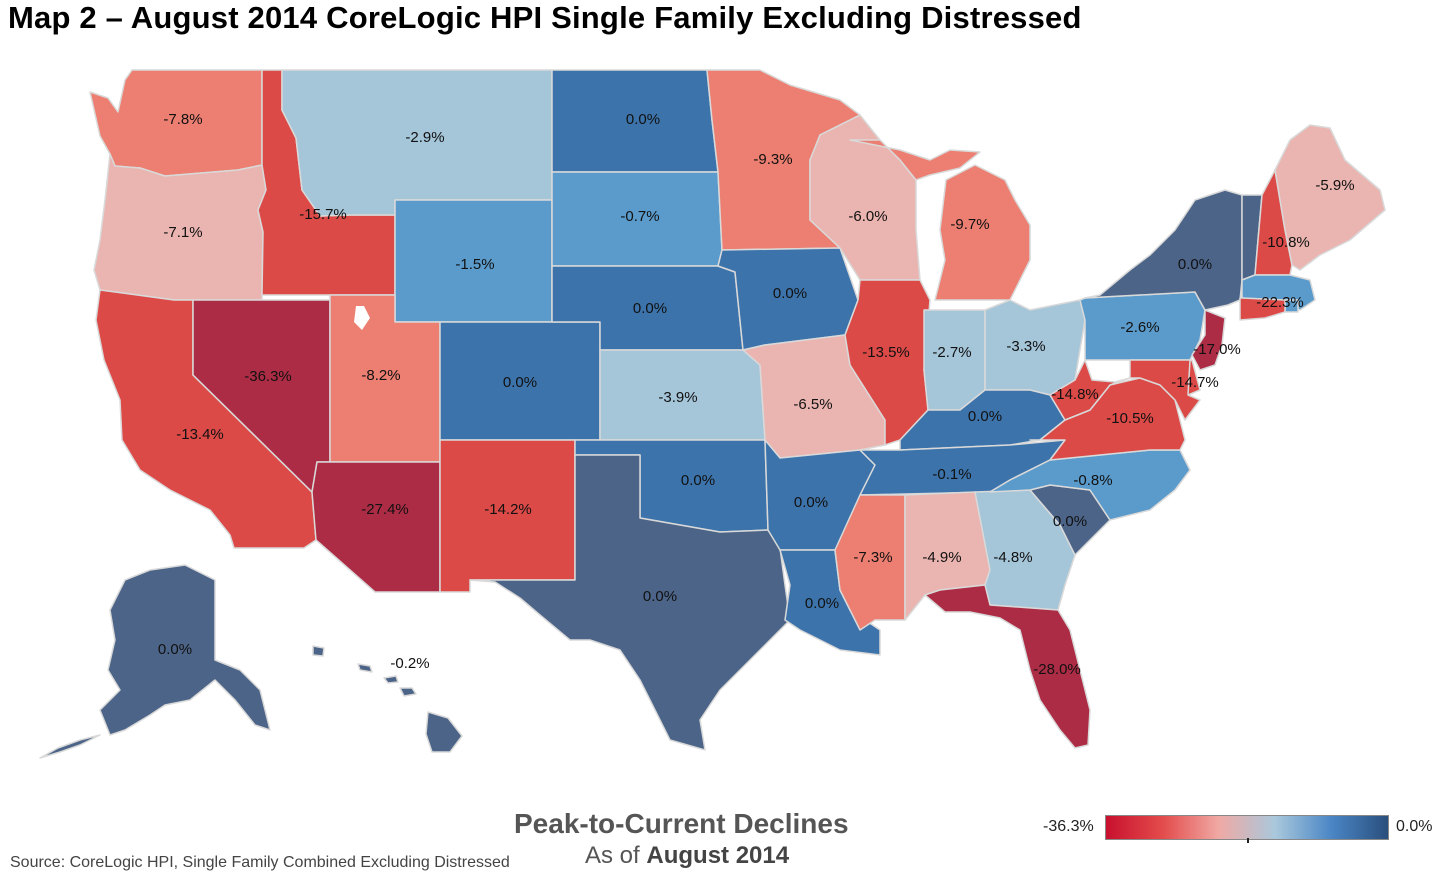  Describe the element at coordinates (886, 352) in the screenshot. I see `state-label-il: -13.5%` at that location.